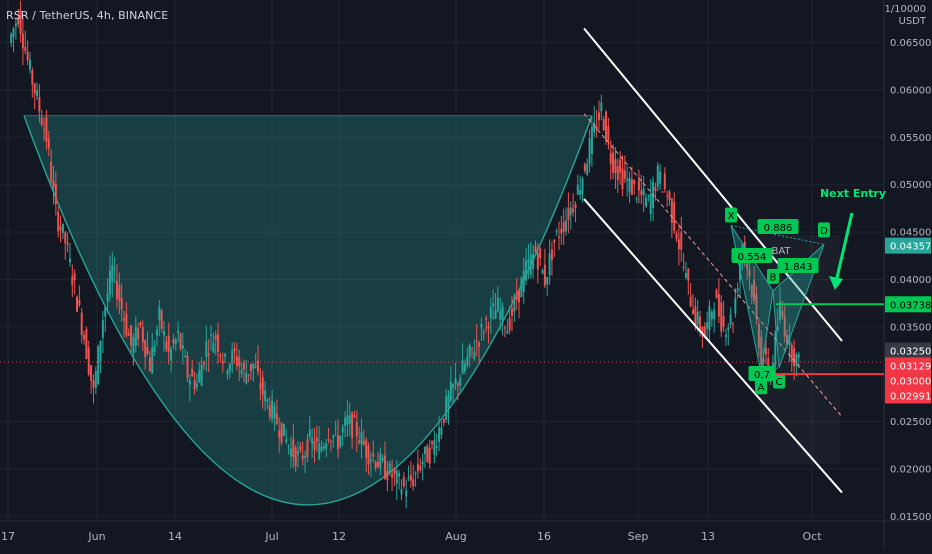 Image resolution: width=932 pixels, height=554 pixels. What do you see at coordinates (8, 536) in the screenshot?
I see `x-tick-label: 17` at bounding box center [8, 536].